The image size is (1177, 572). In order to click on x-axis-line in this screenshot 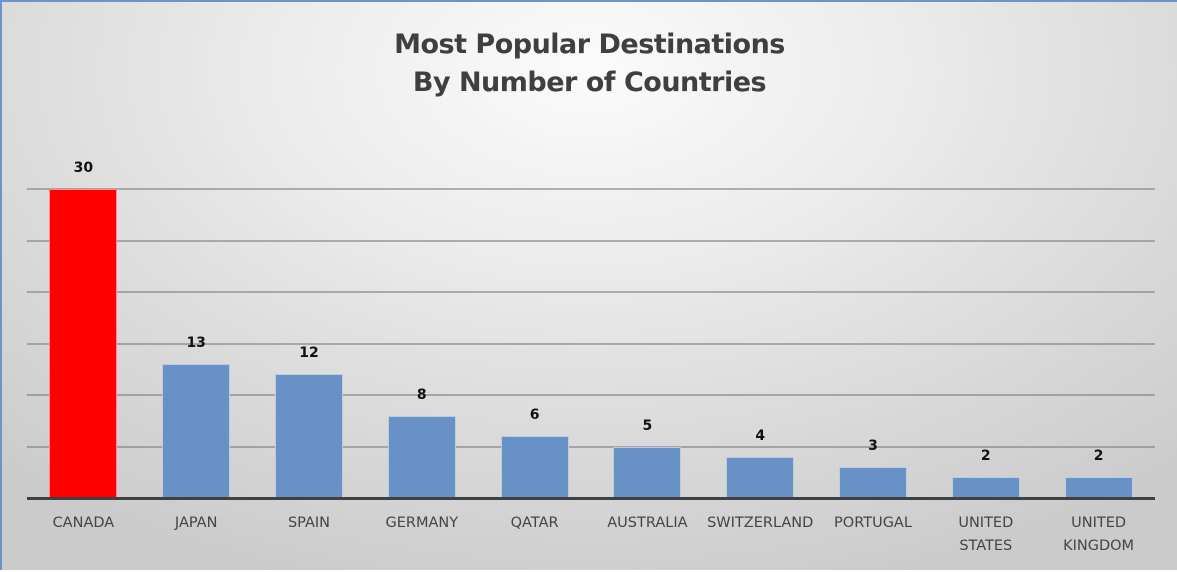, I will do `click(591, 498)`.